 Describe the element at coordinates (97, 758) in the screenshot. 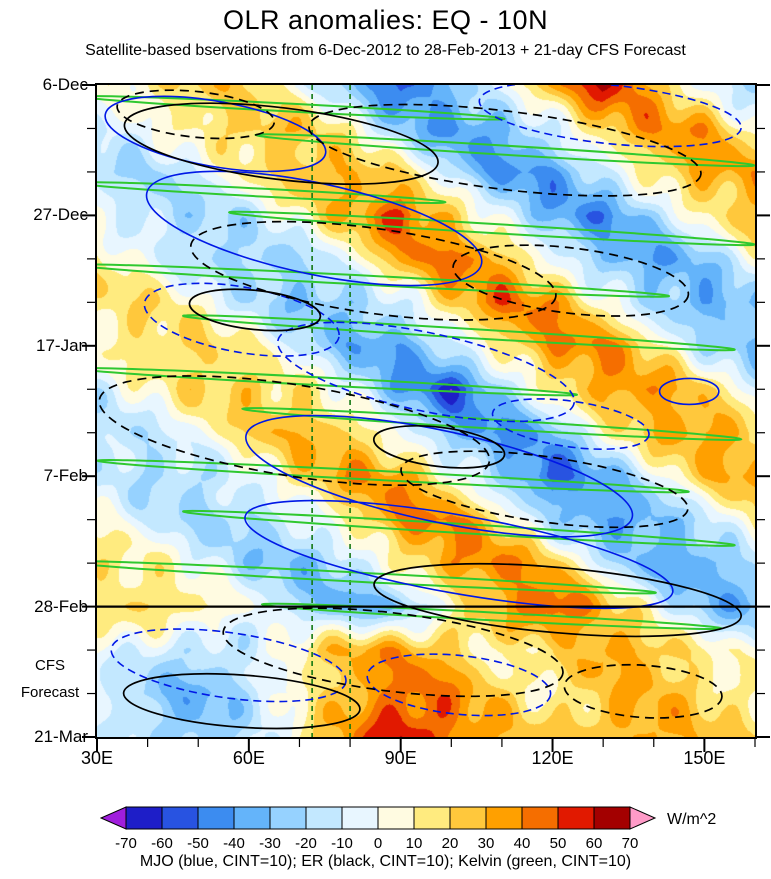

I see `x-tick-label: 30E` at that location.